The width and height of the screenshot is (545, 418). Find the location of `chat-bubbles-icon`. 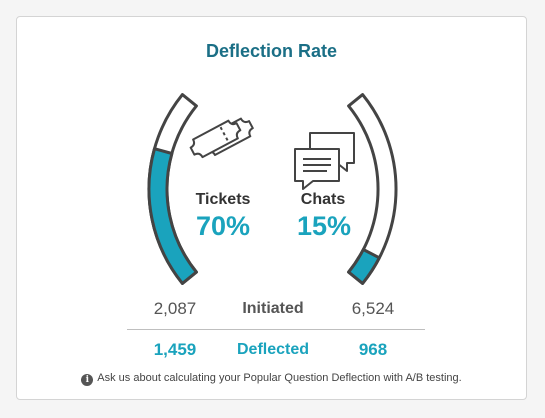

chat-bubbles-icon is located at coordinates (324, 161).